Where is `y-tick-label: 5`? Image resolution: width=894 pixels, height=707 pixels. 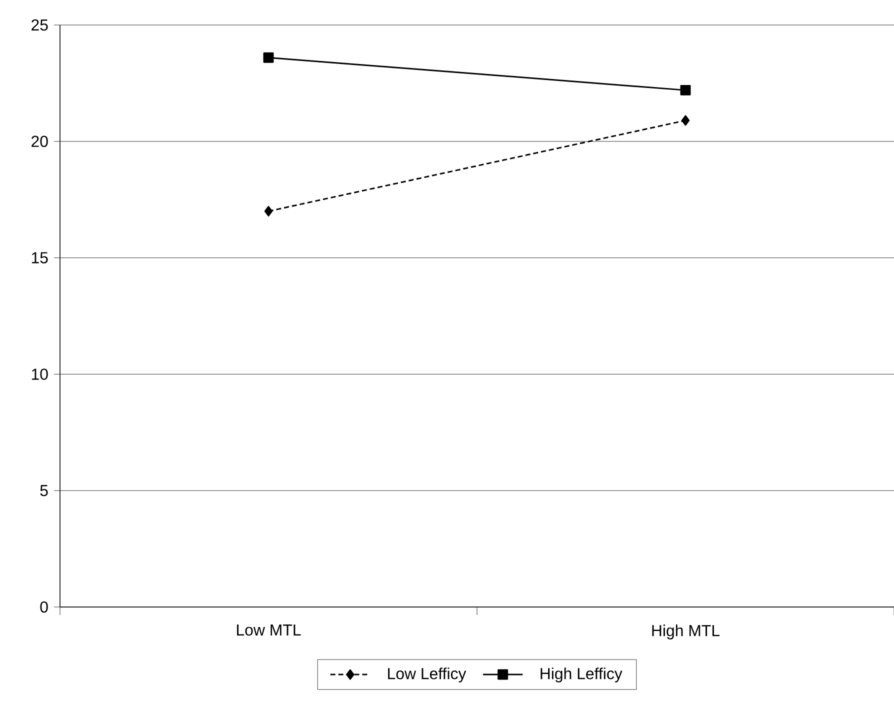 y-tick-label: 5 is located at coordinates (44, 490).